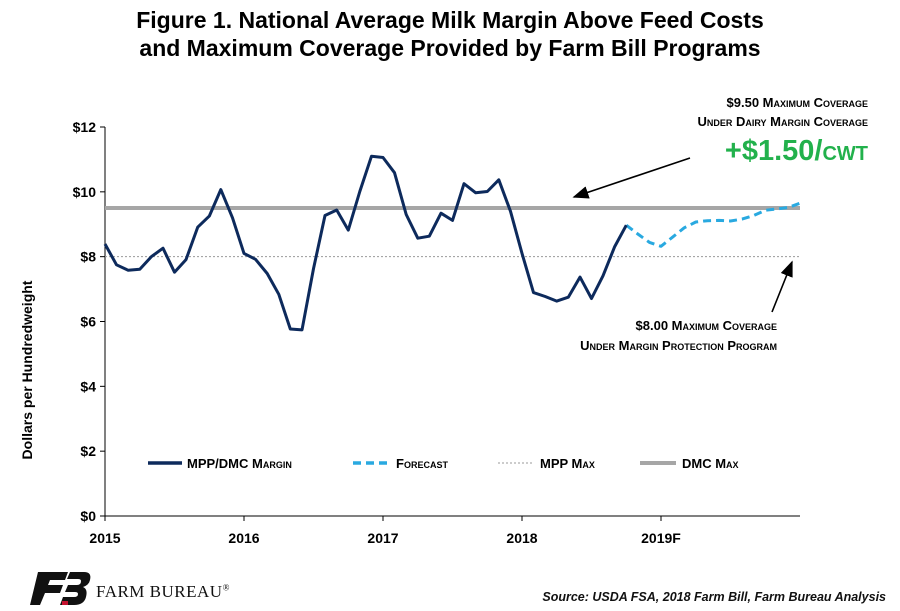 This screenshot has width=900, height=611. I want to click on y-tick-label: $12, so click(85, 127).